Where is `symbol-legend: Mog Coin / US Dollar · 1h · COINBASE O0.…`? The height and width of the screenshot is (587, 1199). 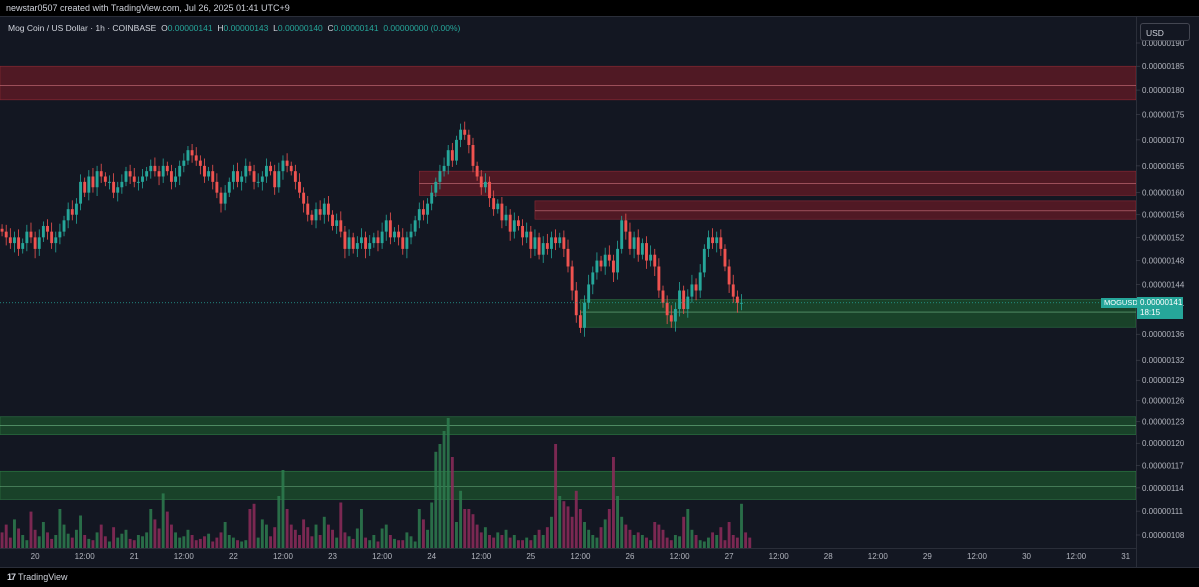 symbol-legend: Mog Coin / US Dollar · 1h · COINBASE O0.… is located at coordinates (234, 28).